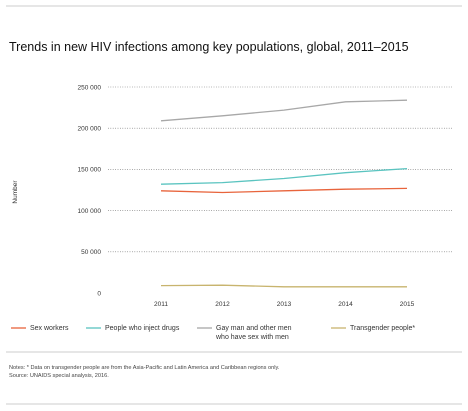 This screenshot has height=411, width=468. What do you see at coordinates (254, 328) in the screenshot?
I see `legend-label: Gay man and other men` at bounding box center [254, 328].